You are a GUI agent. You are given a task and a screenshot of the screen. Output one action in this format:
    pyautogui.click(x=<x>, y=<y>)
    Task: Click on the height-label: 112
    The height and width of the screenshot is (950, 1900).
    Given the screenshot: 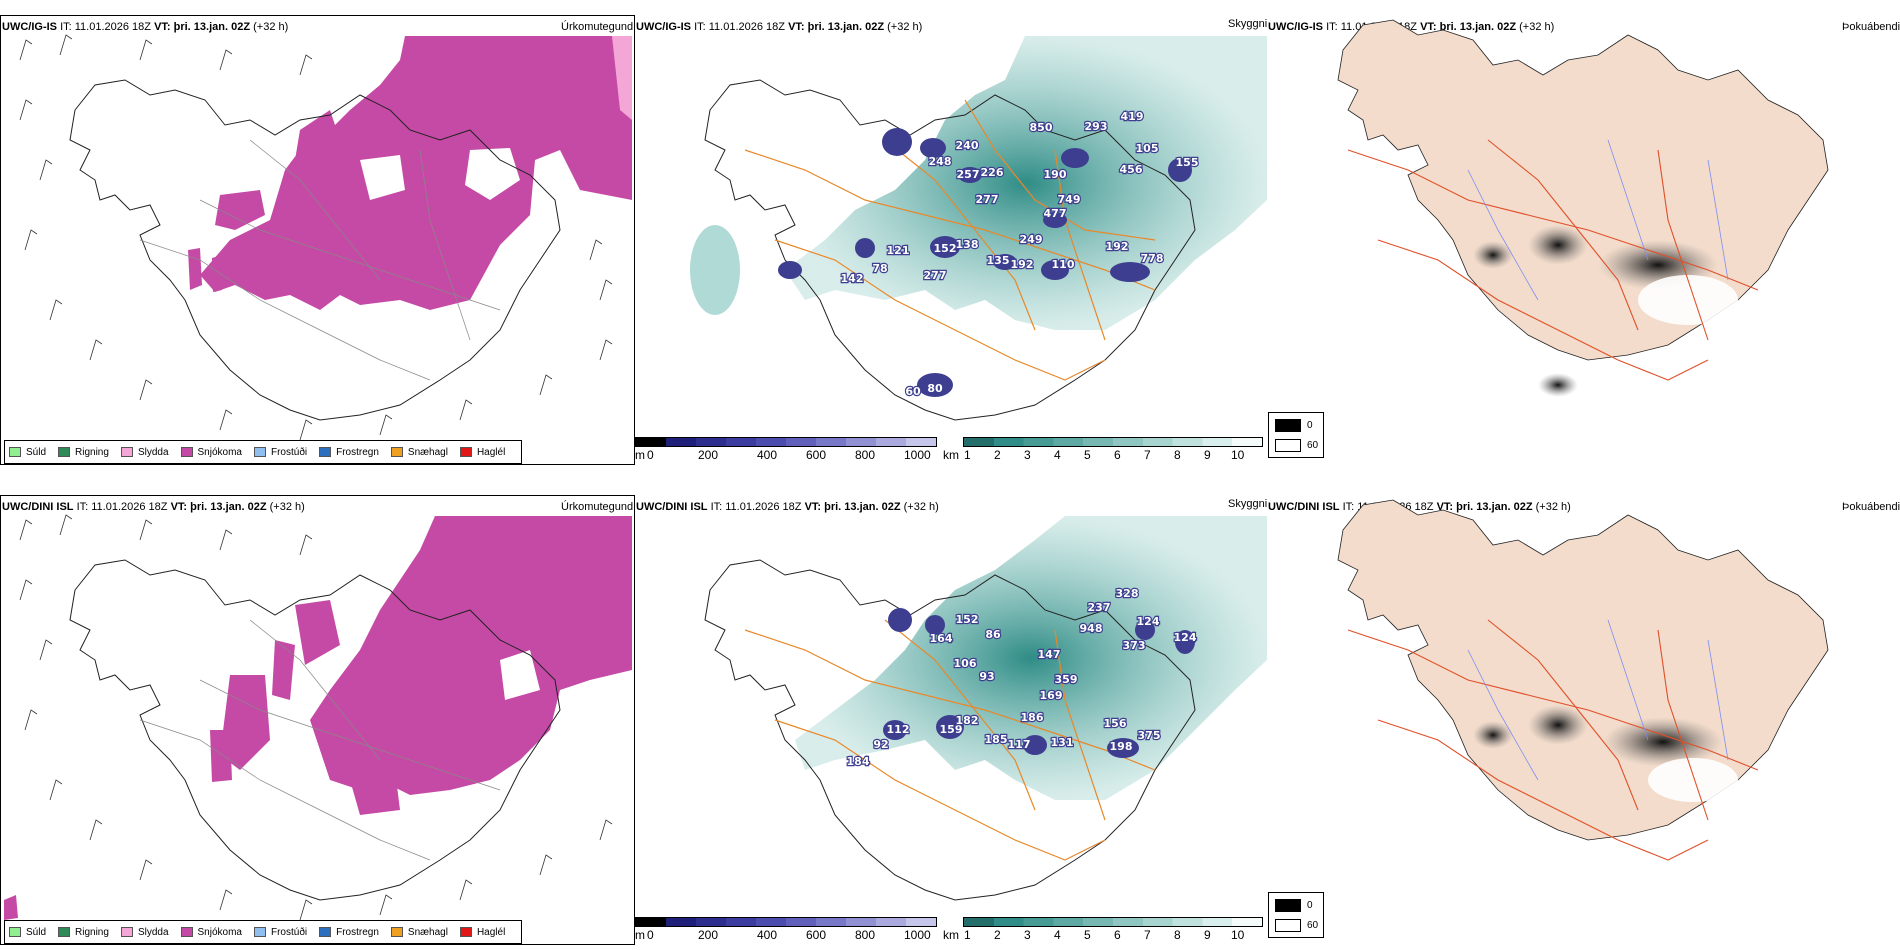 What is the action you would take?
    pyautogui.click(x=898, y=729)
    